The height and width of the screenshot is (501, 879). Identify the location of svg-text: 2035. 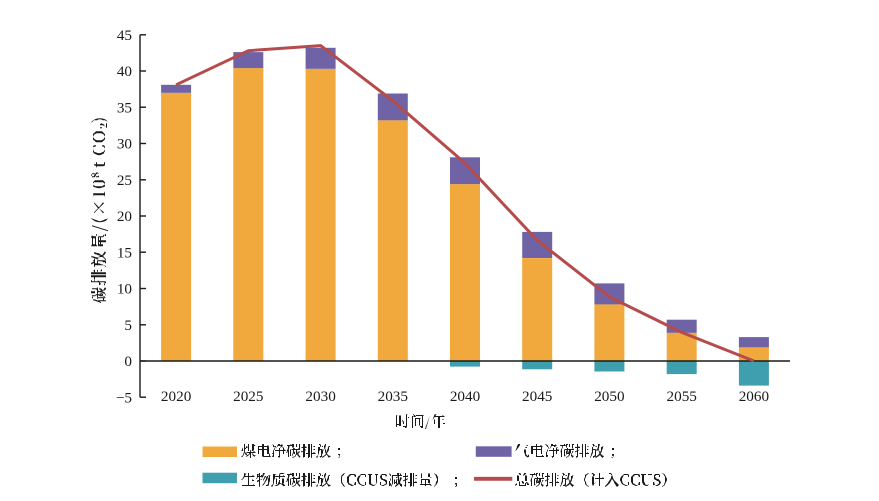
(393, 396).